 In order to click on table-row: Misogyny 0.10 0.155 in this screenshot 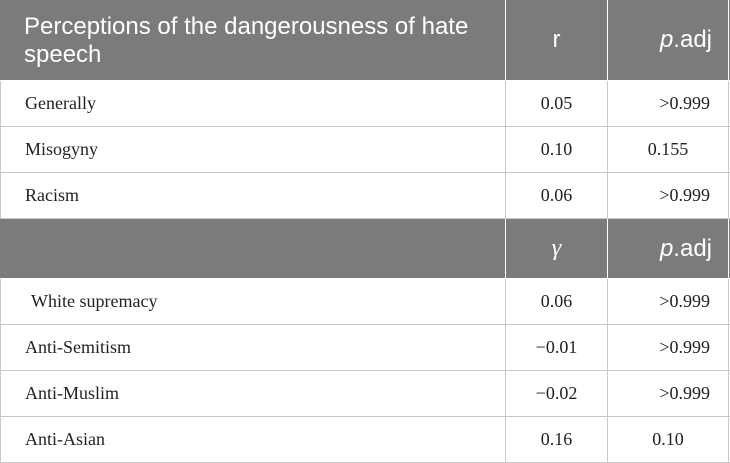, I will do `click(365, 150)`.